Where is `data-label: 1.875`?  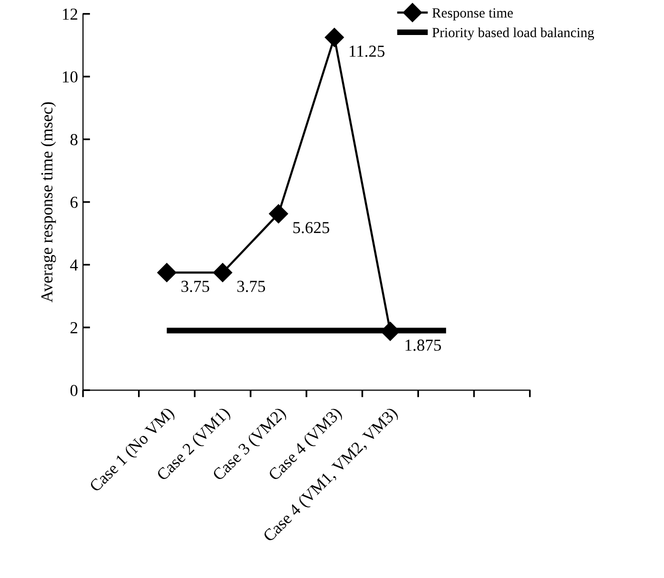
data-label: 1.875 is located at coordinates (423, 345).